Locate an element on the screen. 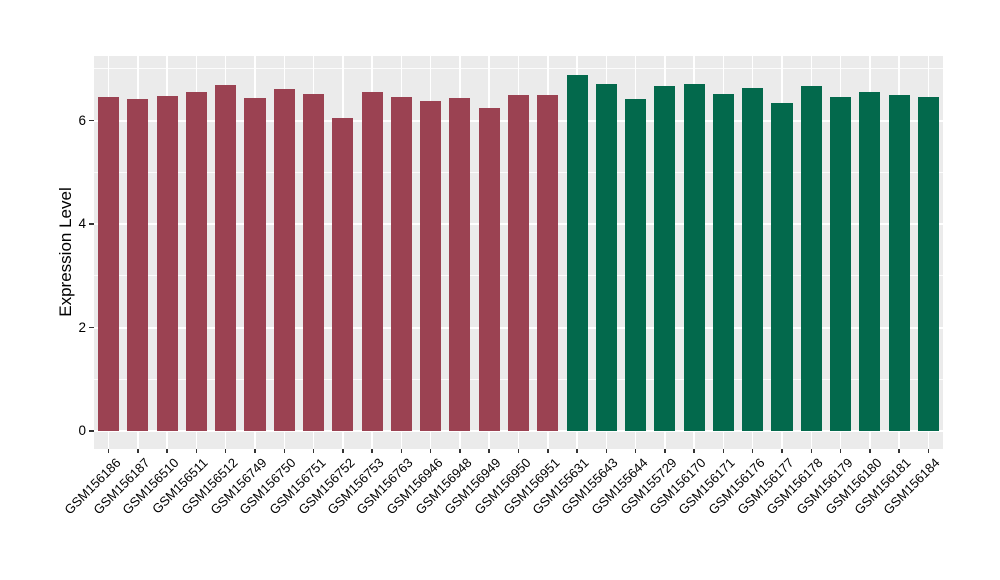 The width and height of the screenshot is (1000, 580). bar-GSM156177 is located at coordinates (782, 267).